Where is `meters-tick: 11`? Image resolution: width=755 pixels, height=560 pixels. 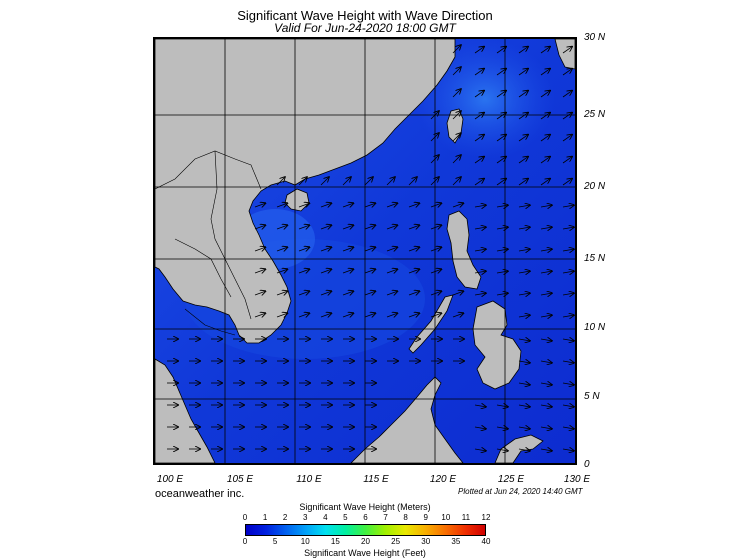 meters-tick: 11 is located at coordinates (466, 517).